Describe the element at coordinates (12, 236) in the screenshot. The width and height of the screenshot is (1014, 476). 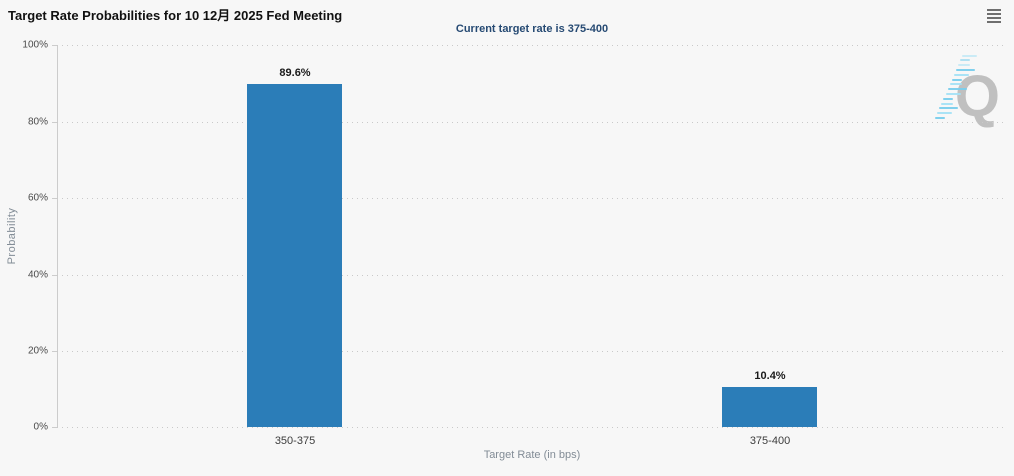
I see `y-axis-title: Probability` at that location.